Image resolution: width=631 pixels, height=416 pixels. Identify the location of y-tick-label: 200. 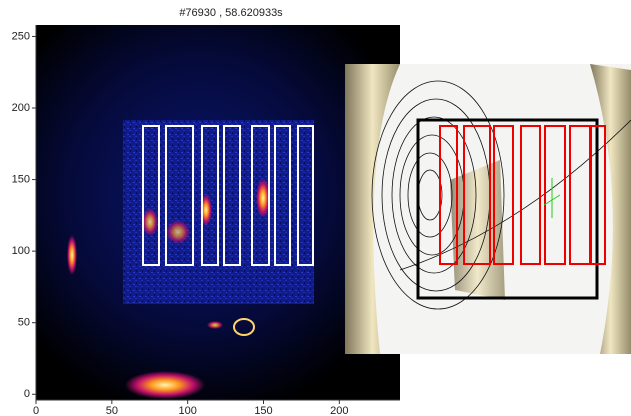
(21, 108).